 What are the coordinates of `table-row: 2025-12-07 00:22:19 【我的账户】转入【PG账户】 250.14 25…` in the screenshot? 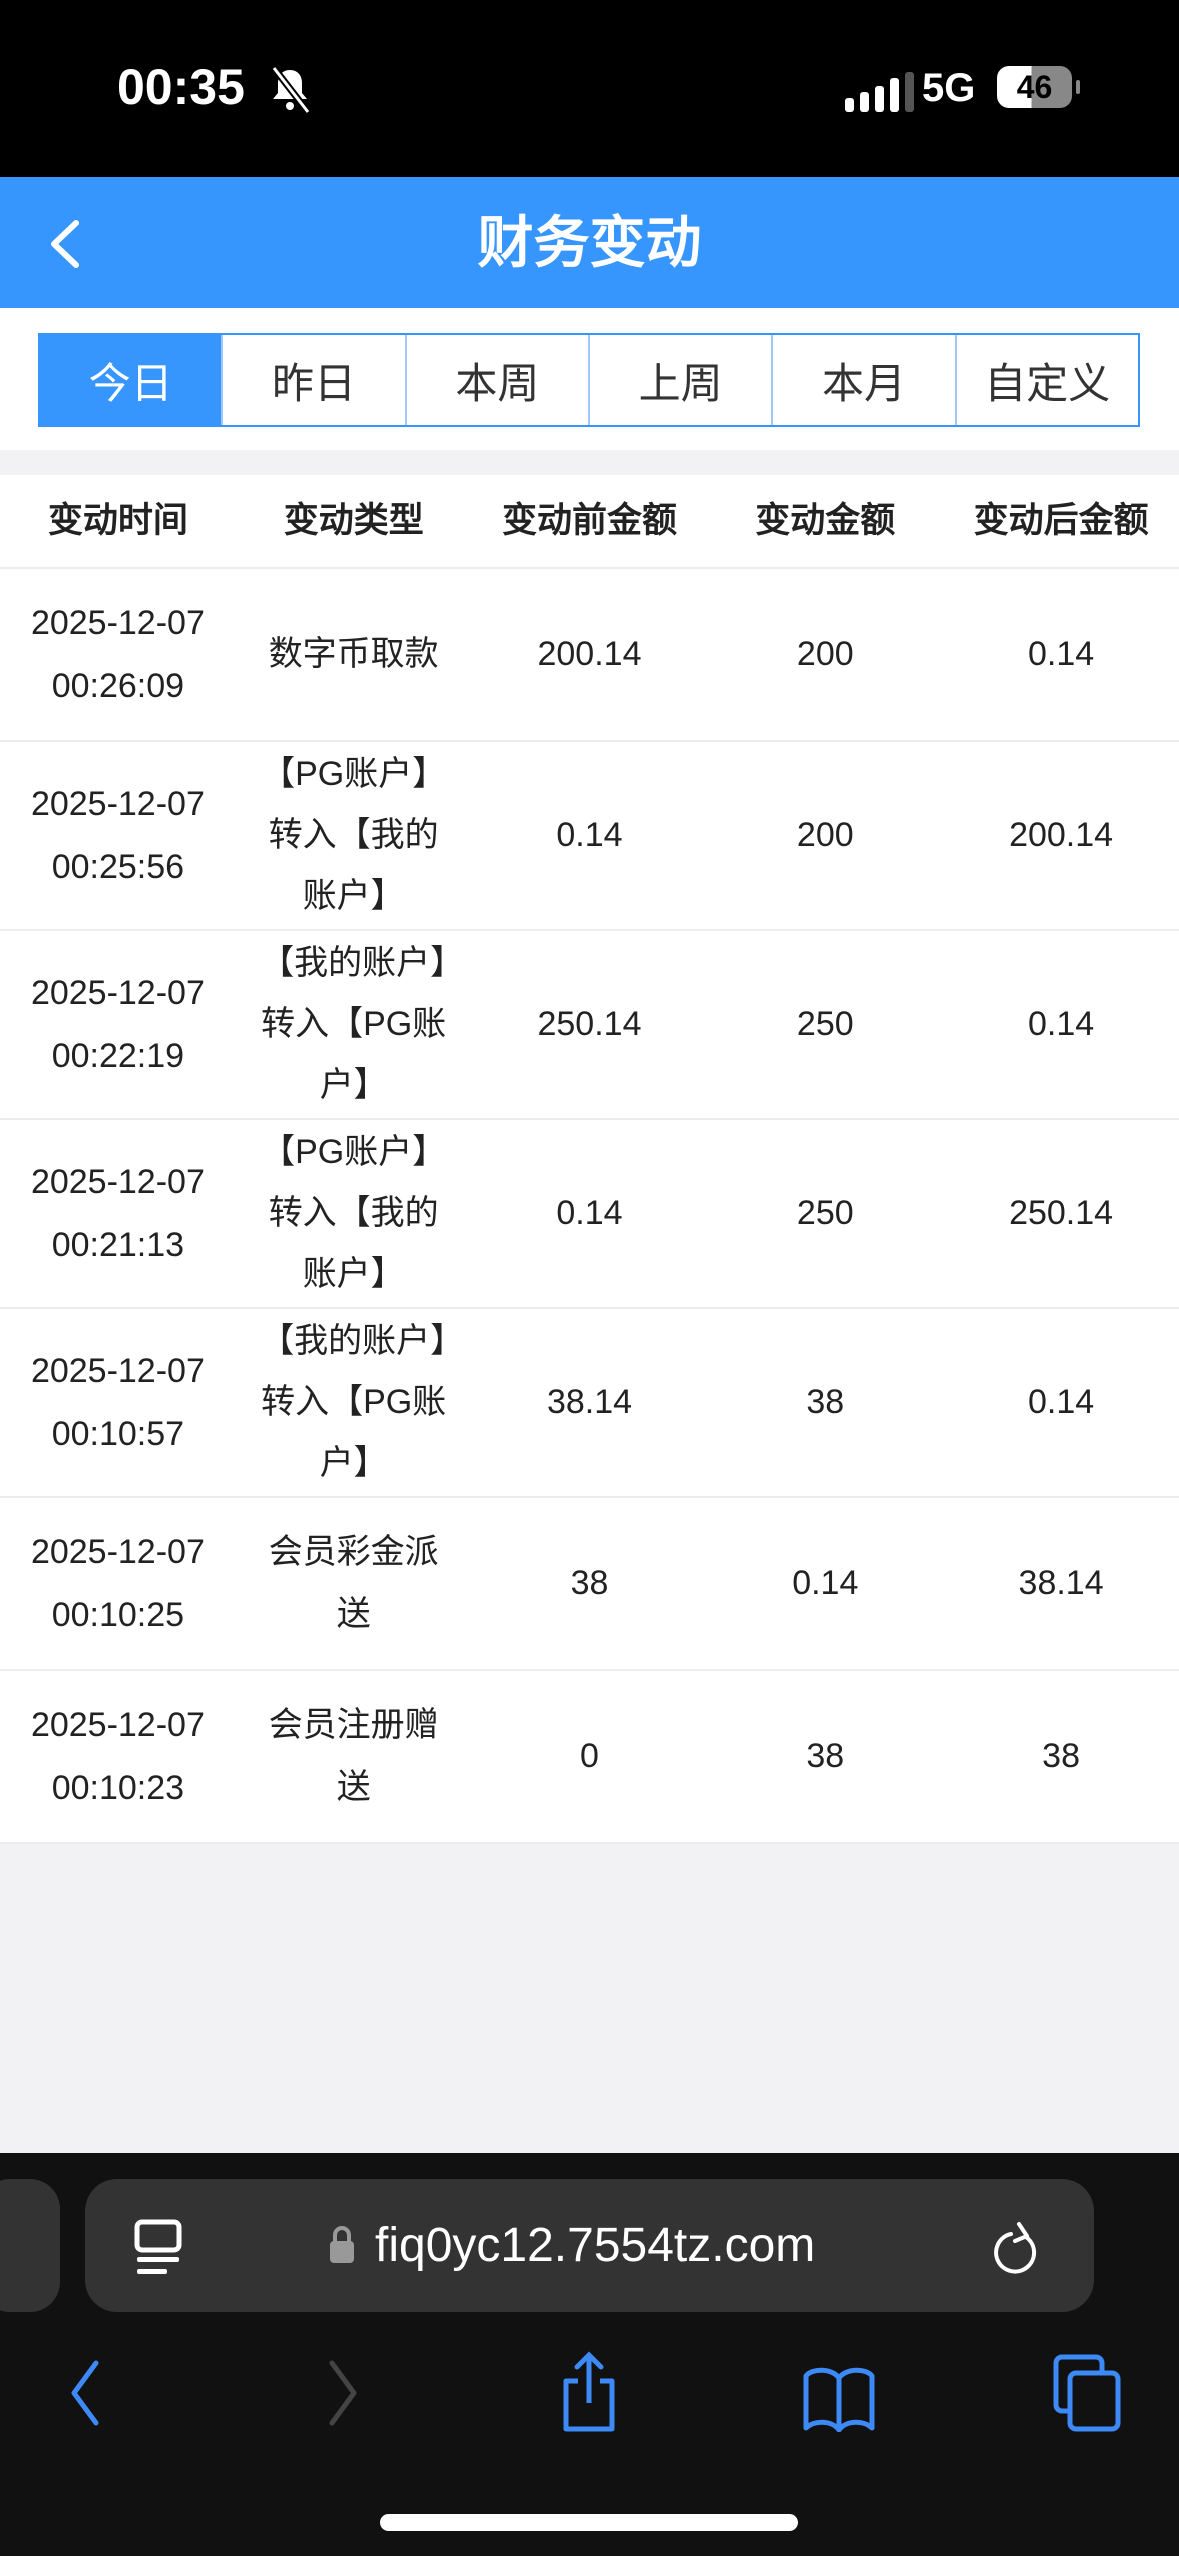 It's located at (589, 1025).